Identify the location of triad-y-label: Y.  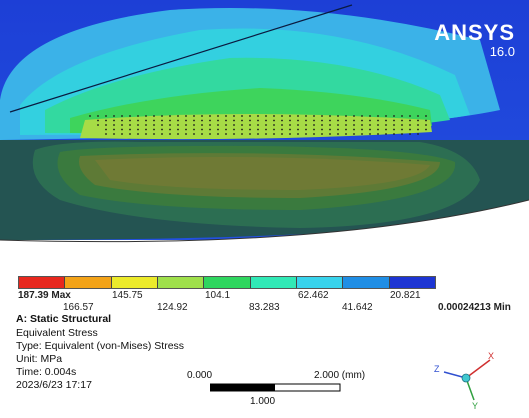
(475, 405).